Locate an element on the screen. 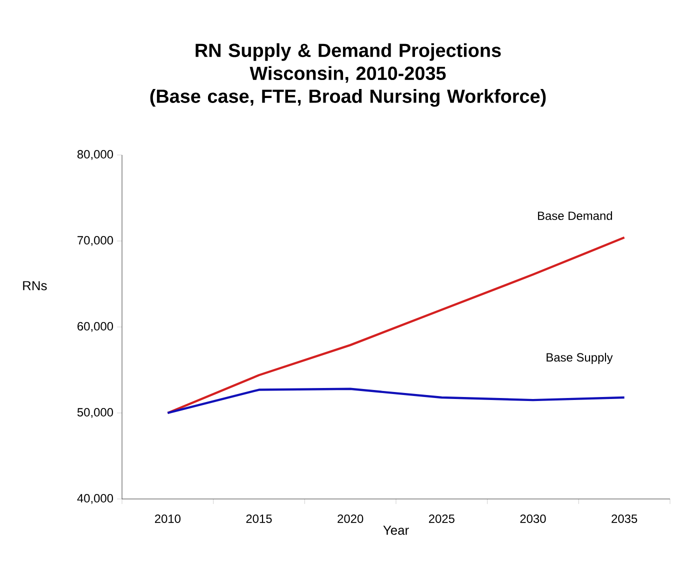 The height and width of the screenshot is (562, 696). x-tick-label: 2035 is located at coordinates (625, 518).